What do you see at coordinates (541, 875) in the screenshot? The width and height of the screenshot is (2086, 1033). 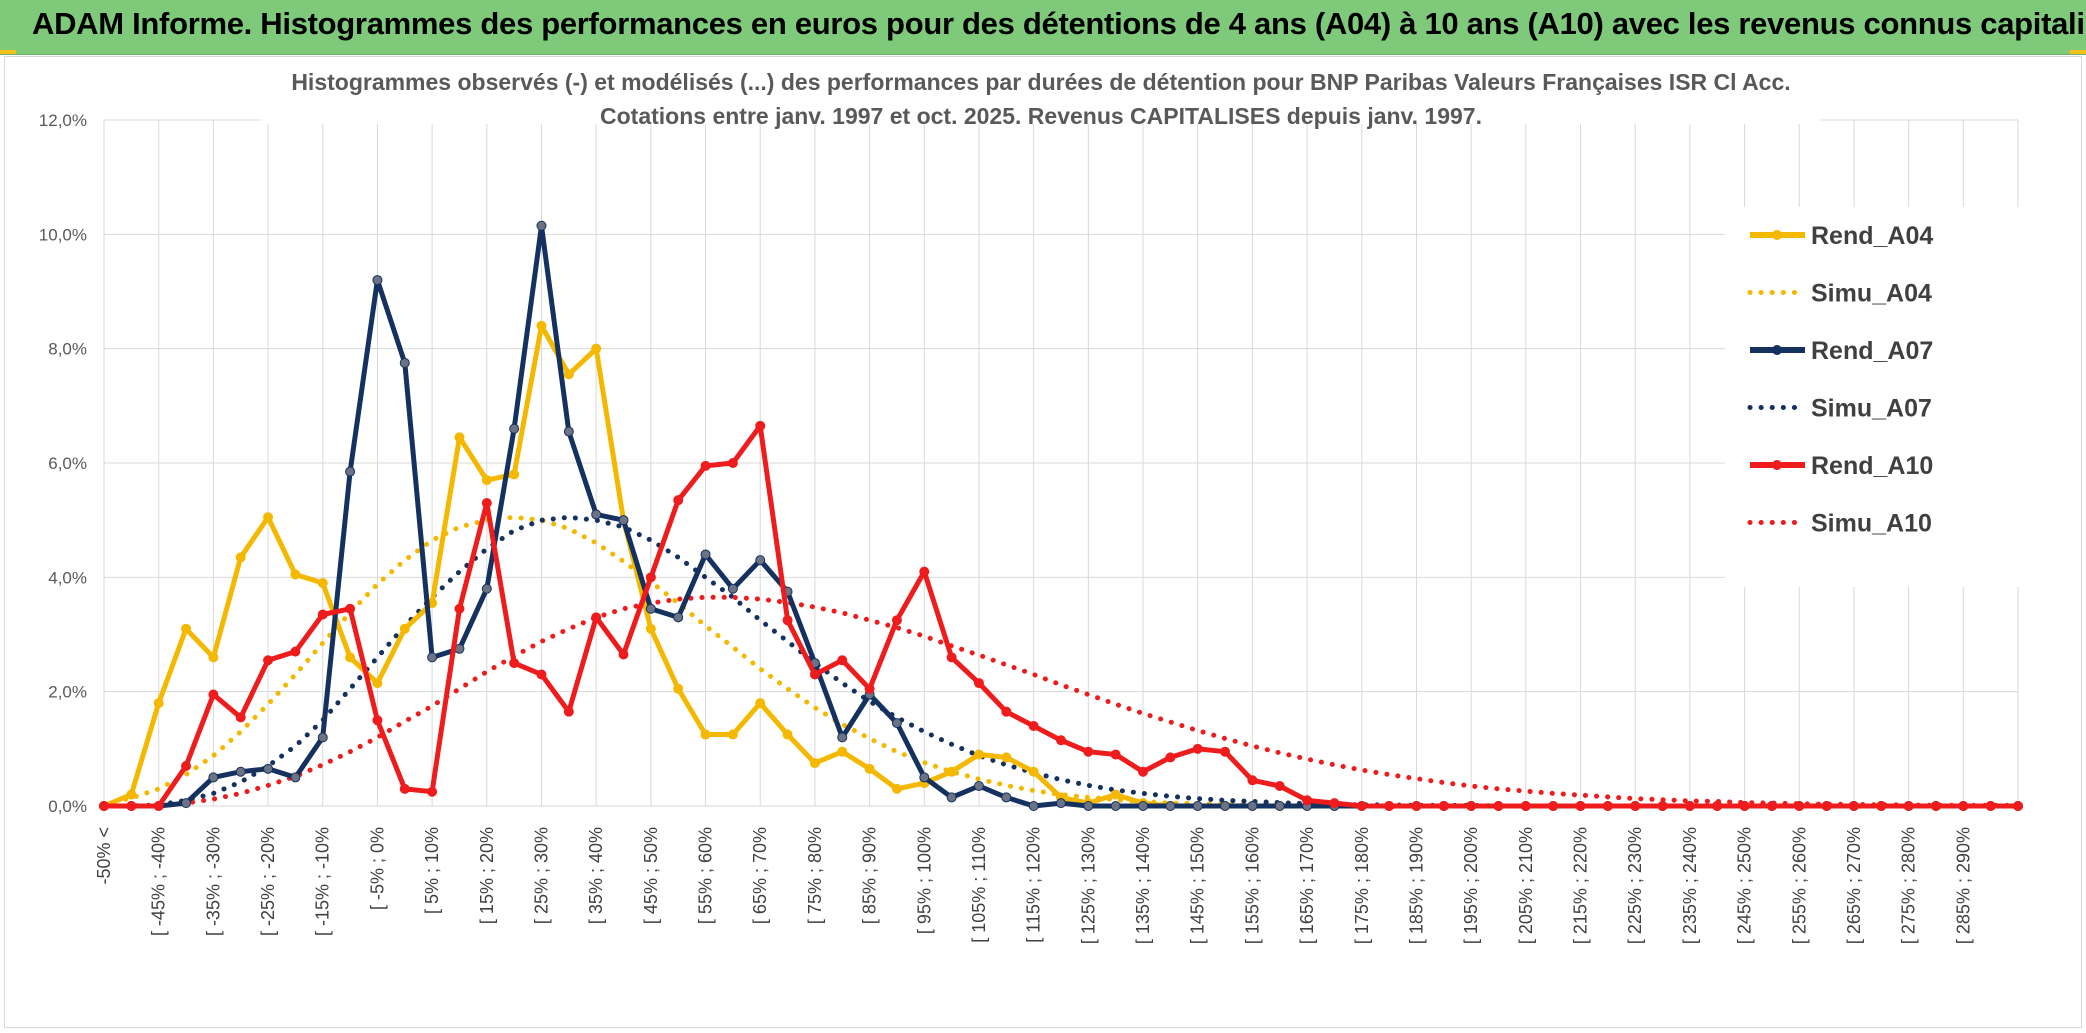 I see `x-tick-label: [ 25% ; 30%` at bounding box center [541, 875].